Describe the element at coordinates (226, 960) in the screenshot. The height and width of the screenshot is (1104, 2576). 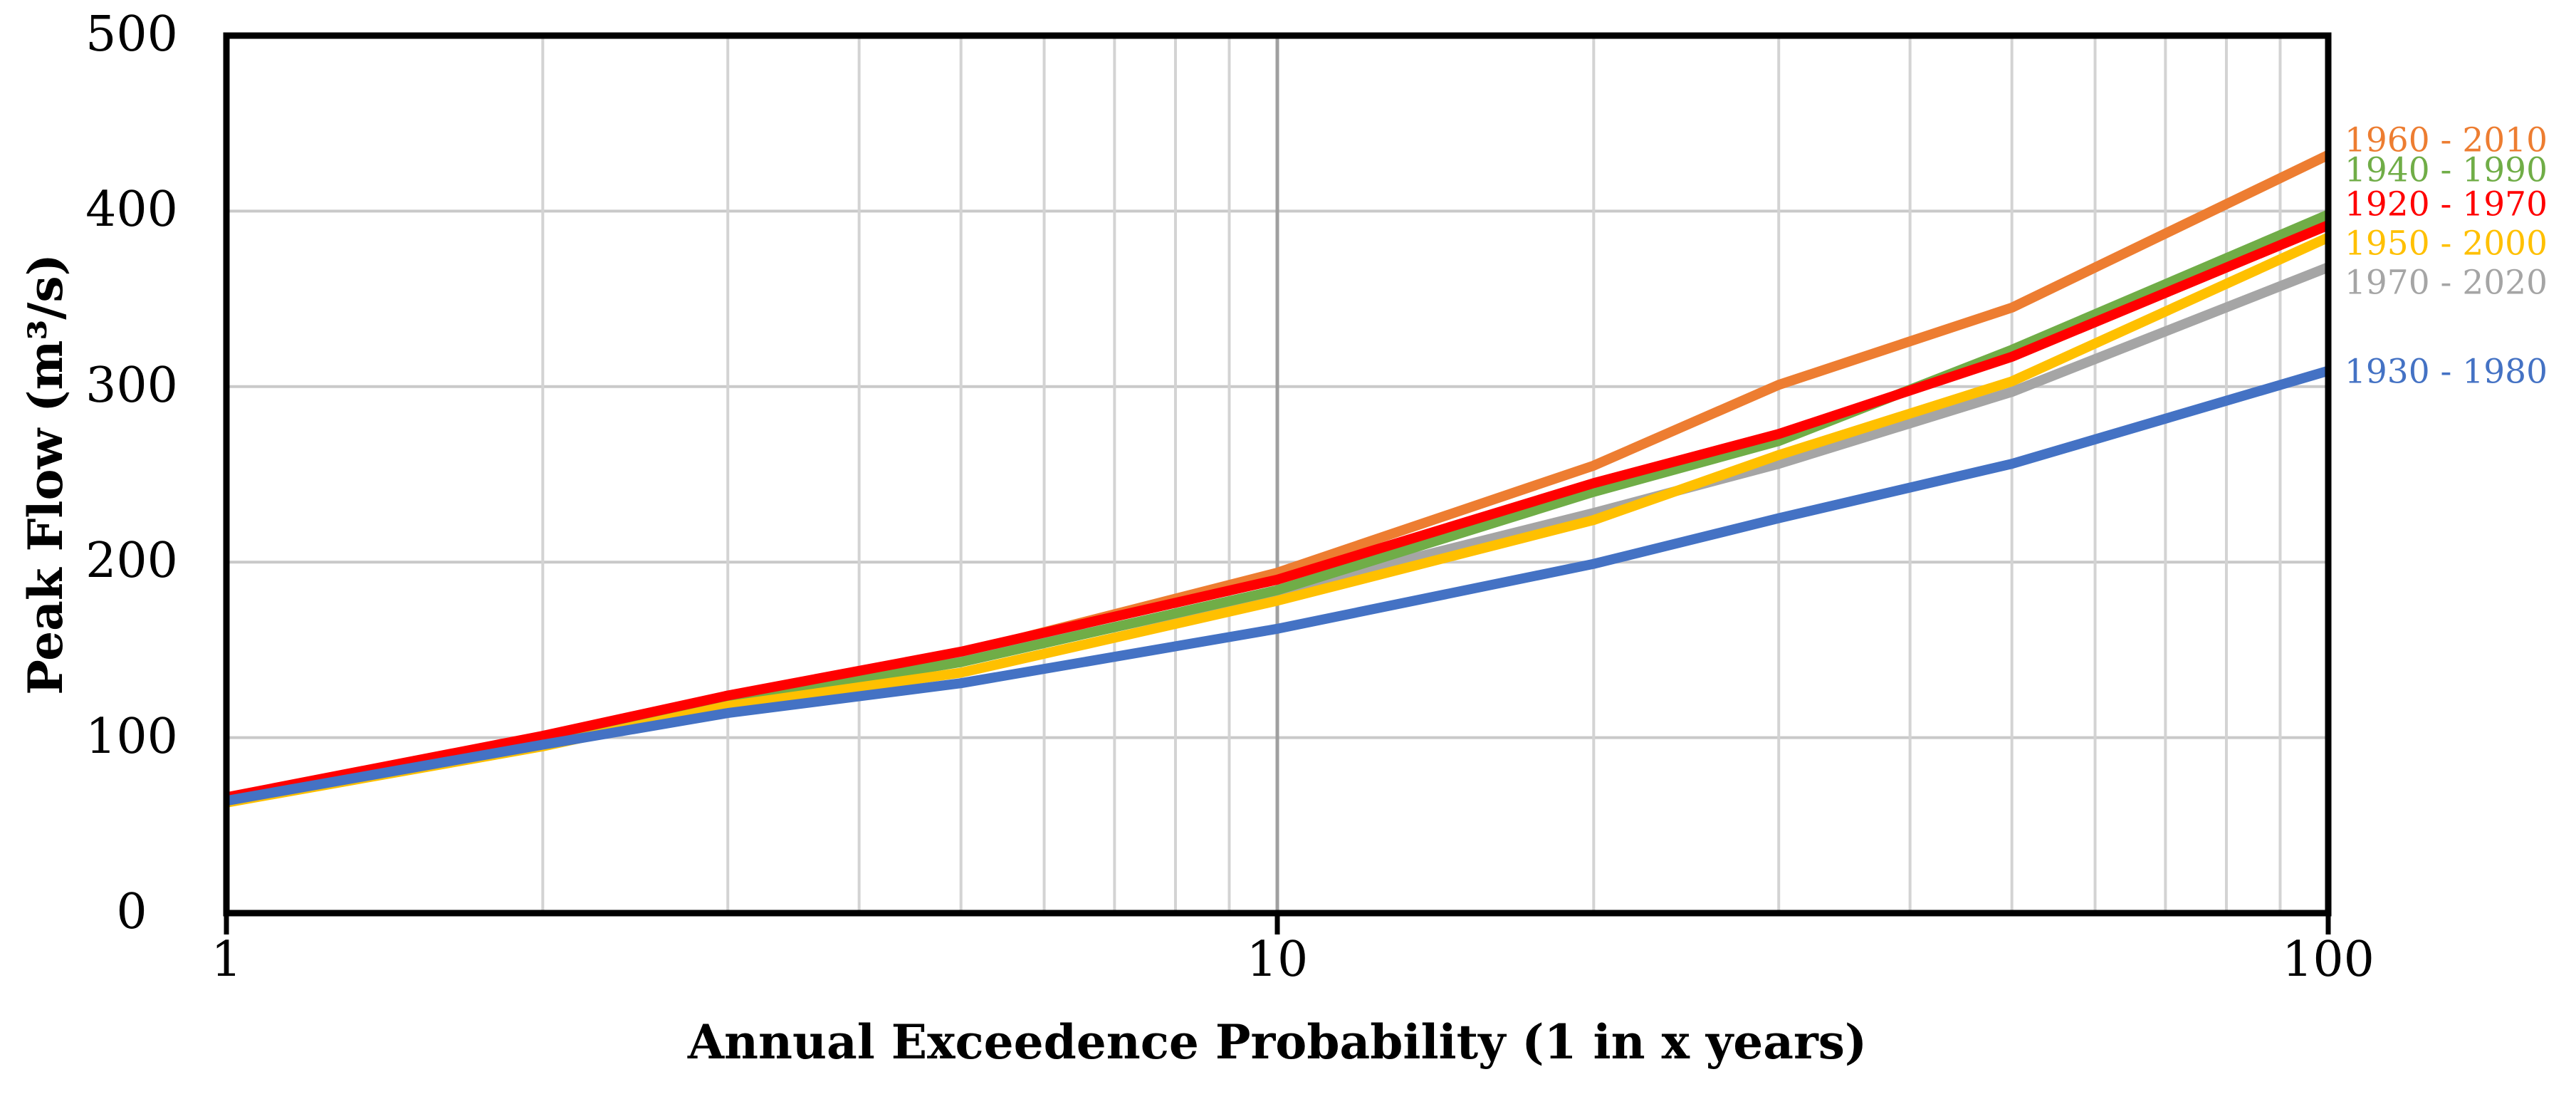
I see `x-tick-label: 1` at that location.